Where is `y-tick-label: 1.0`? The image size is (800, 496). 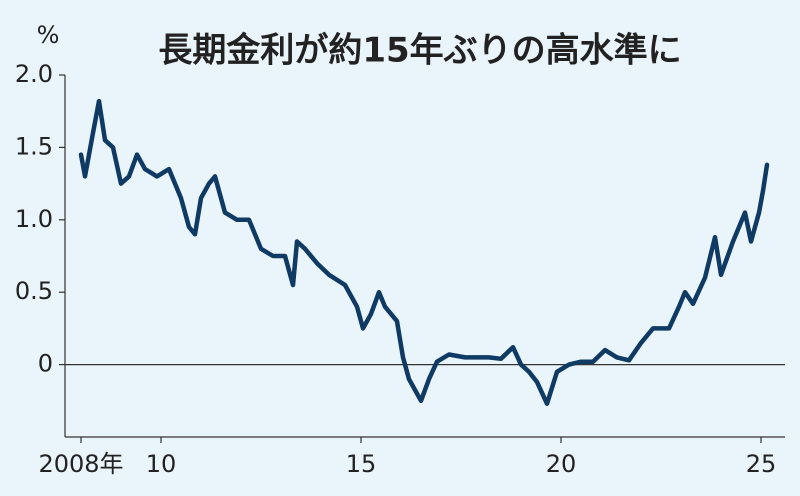 y-tick-label: 1.0 is located at coordinates (34, 219).